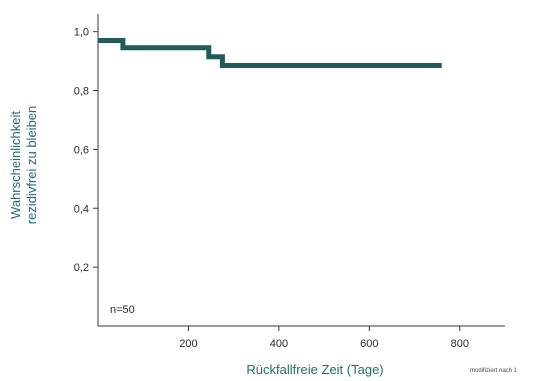  I want to click on x-tick-label: 200, so click(188, 344).